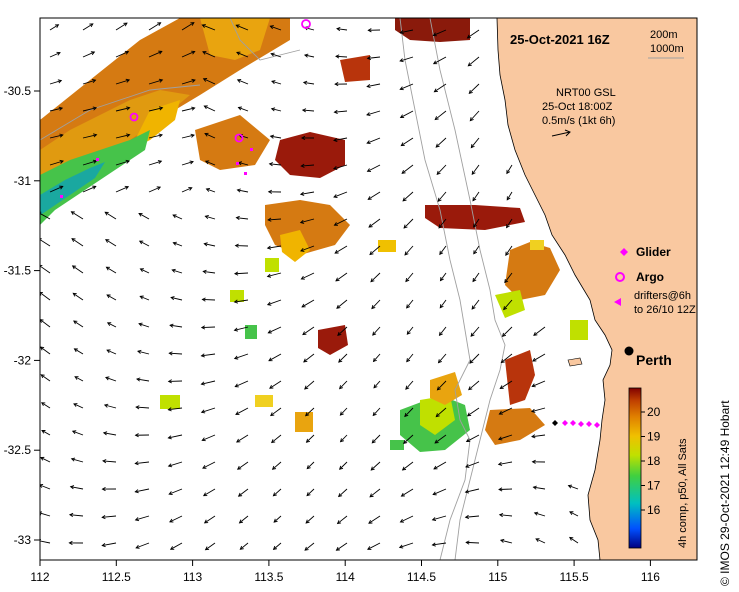  What do you see at coordinates (725, 493) in the screenshot?
I see `credit-text: © IMOS 29-Oct-2021 12:49 Hobart` at bounding box center [725, 493].